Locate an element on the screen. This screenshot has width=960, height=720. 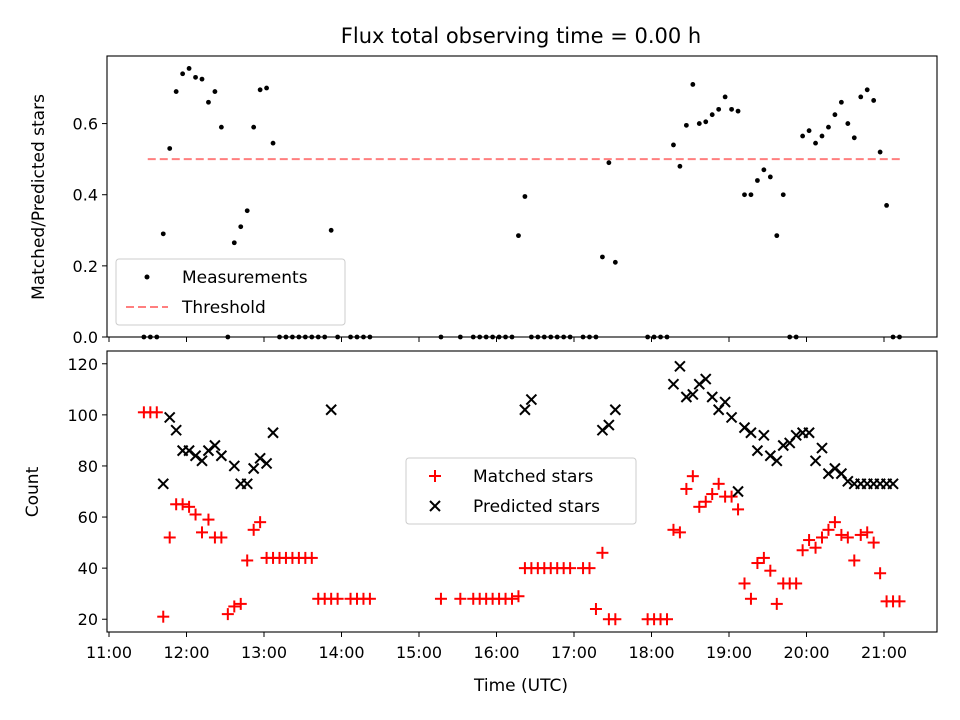
x-tick-label: 20:00 is located at coordinates (806, 652).